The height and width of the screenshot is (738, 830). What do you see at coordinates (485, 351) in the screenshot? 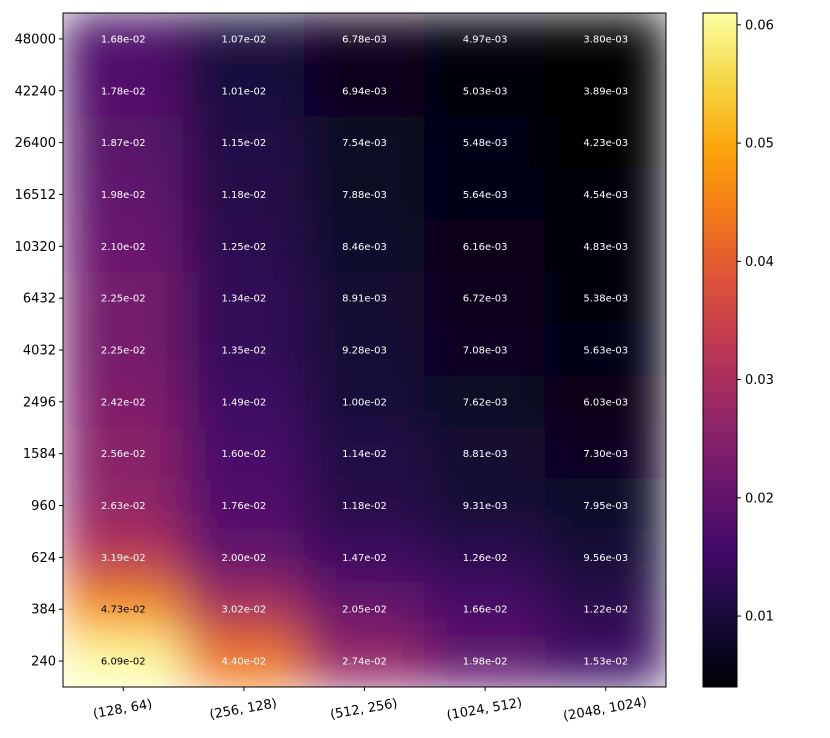
I see `cell-value-label: 7.08e-03` at bounding box center [485, 351].